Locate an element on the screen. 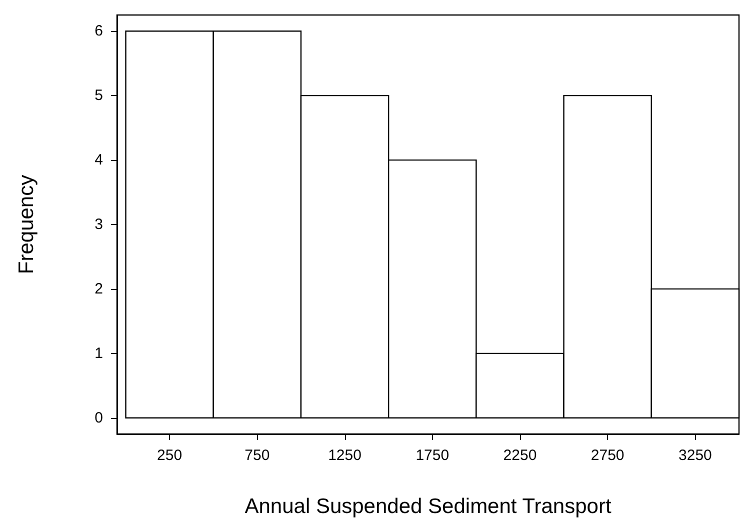 Image resolution: width=741 pixels, height=522 pixels. x-tick-label: 2250 is located at coordinates (520, 455).